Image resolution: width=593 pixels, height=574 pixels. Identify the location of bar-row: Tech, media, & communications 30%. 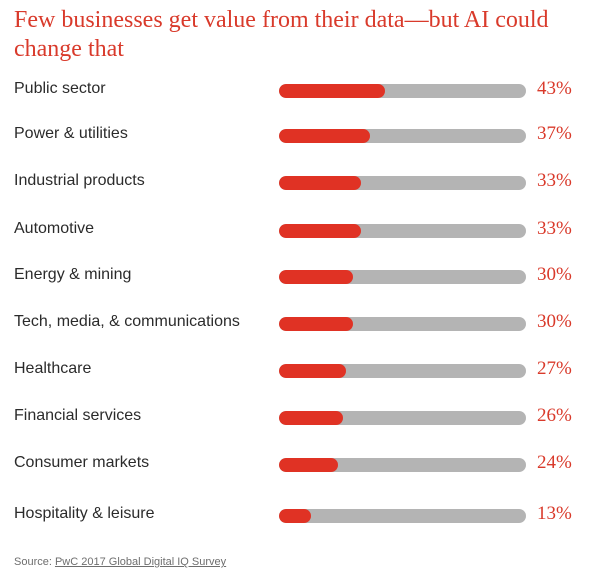
(296, 323).